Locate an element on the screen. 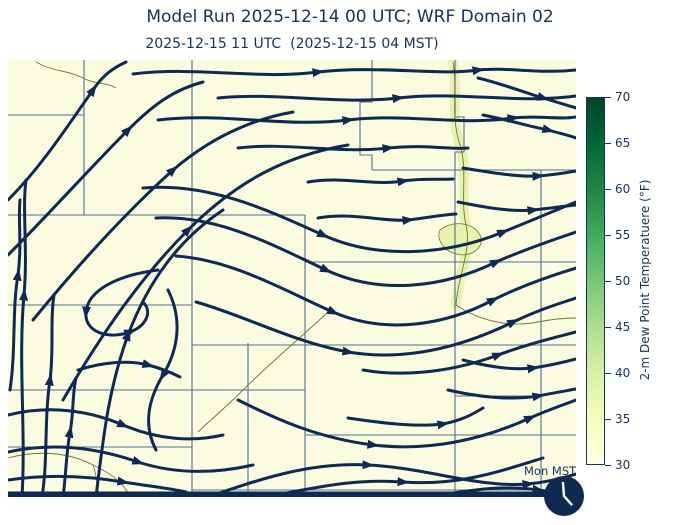 The image size is (700, 525). tick-label: 35 is located at coordinates (623, 419).